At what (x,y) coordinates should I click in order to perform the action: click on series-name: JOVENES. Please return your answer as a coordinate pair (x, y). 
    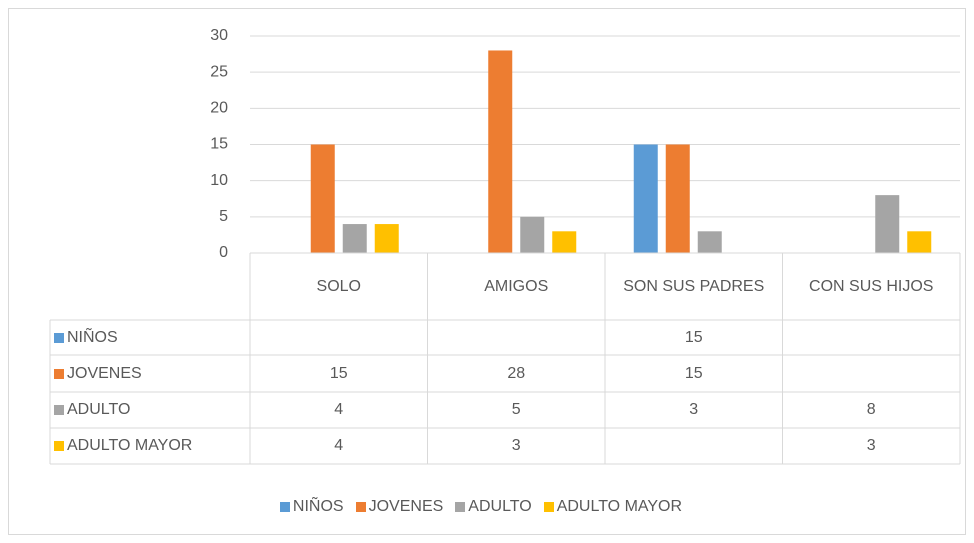
    Looking at the image, I should click on (104, 373).